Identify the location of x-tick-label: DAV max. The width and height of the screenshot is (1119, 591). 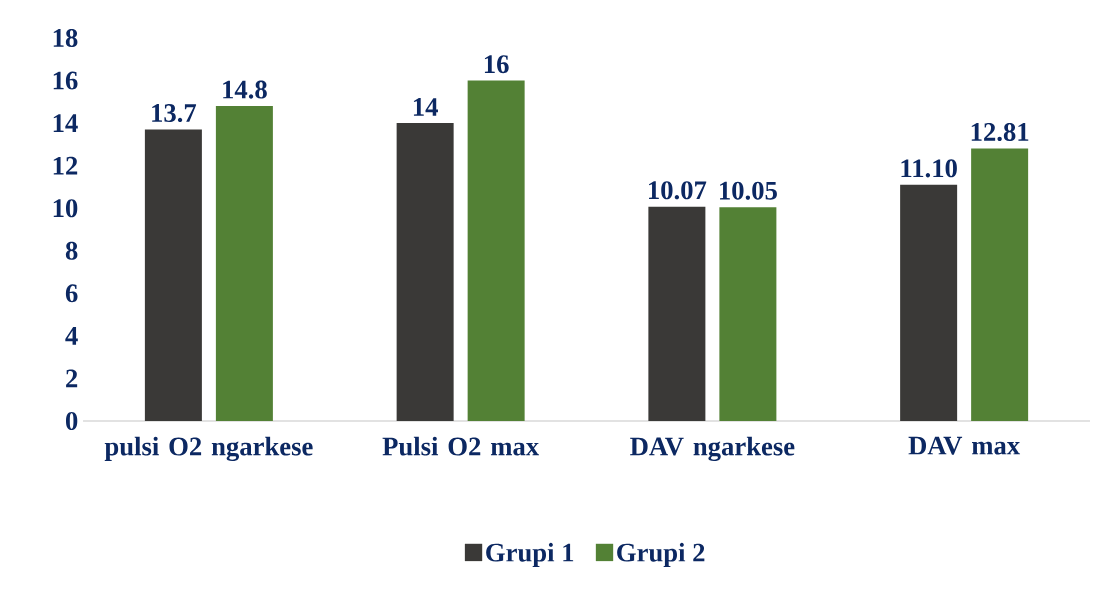
(964, 445).